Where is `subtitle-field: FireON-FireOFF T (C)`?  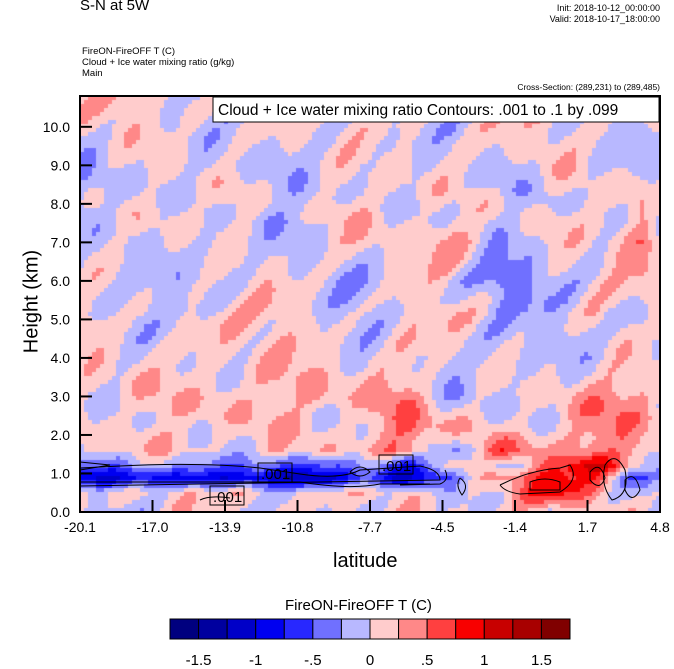
subtitle-field: FireON-FireOFF T (C) is located at coordinates (129, 51).